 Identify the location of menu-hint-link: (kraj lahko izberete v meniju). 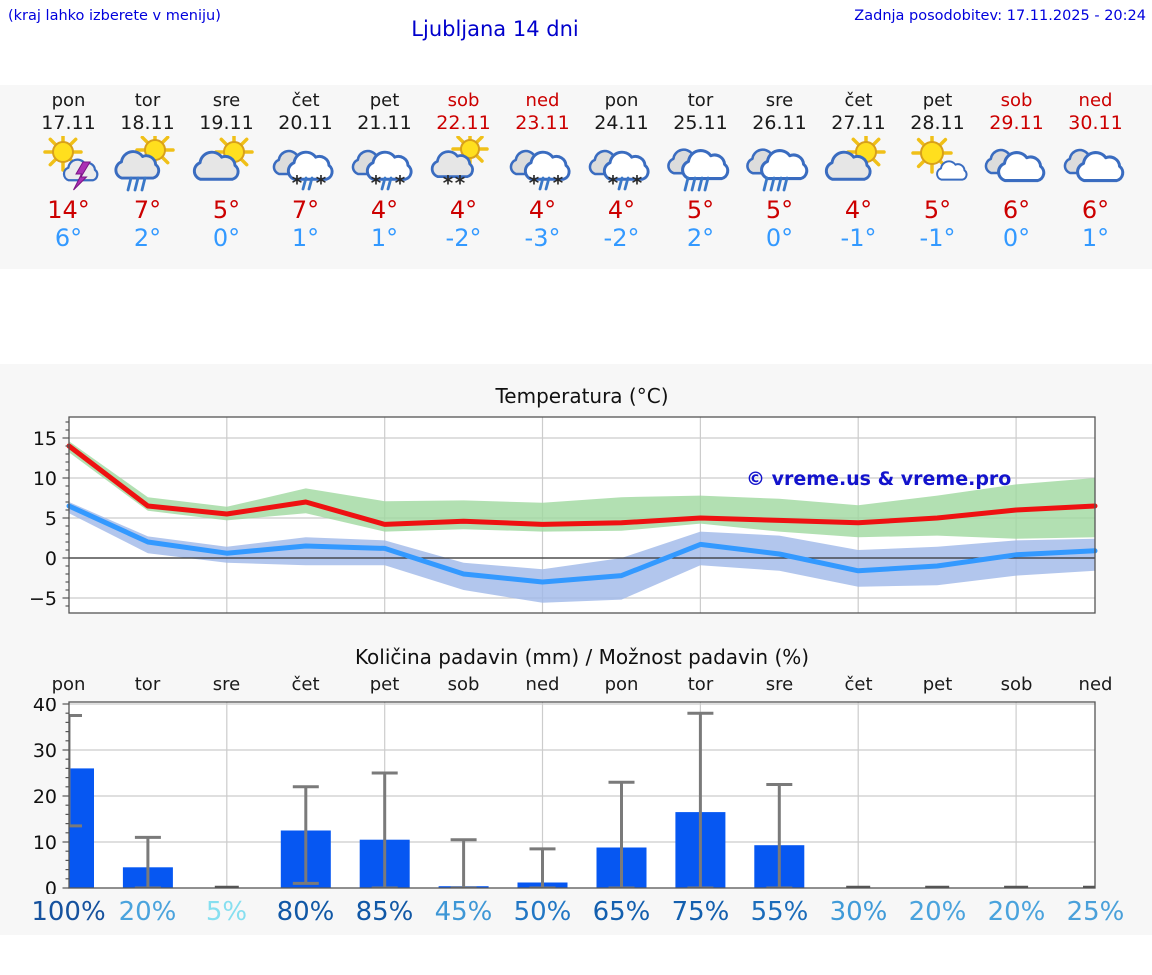
(114, 16).